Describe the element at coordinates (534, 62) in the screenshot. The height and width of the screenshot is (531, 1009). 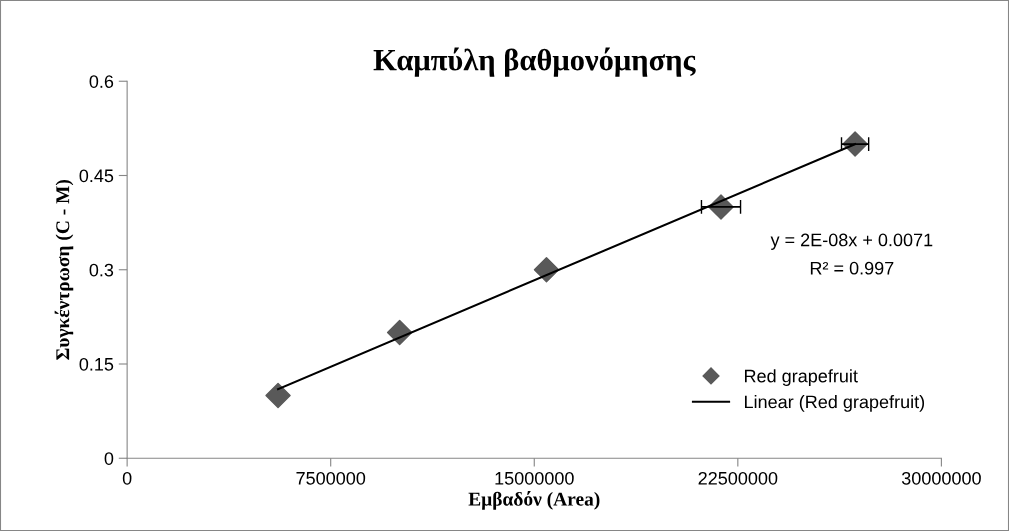
I see `chart-title: Καμπύλη βαθμονόμησης` at that location.